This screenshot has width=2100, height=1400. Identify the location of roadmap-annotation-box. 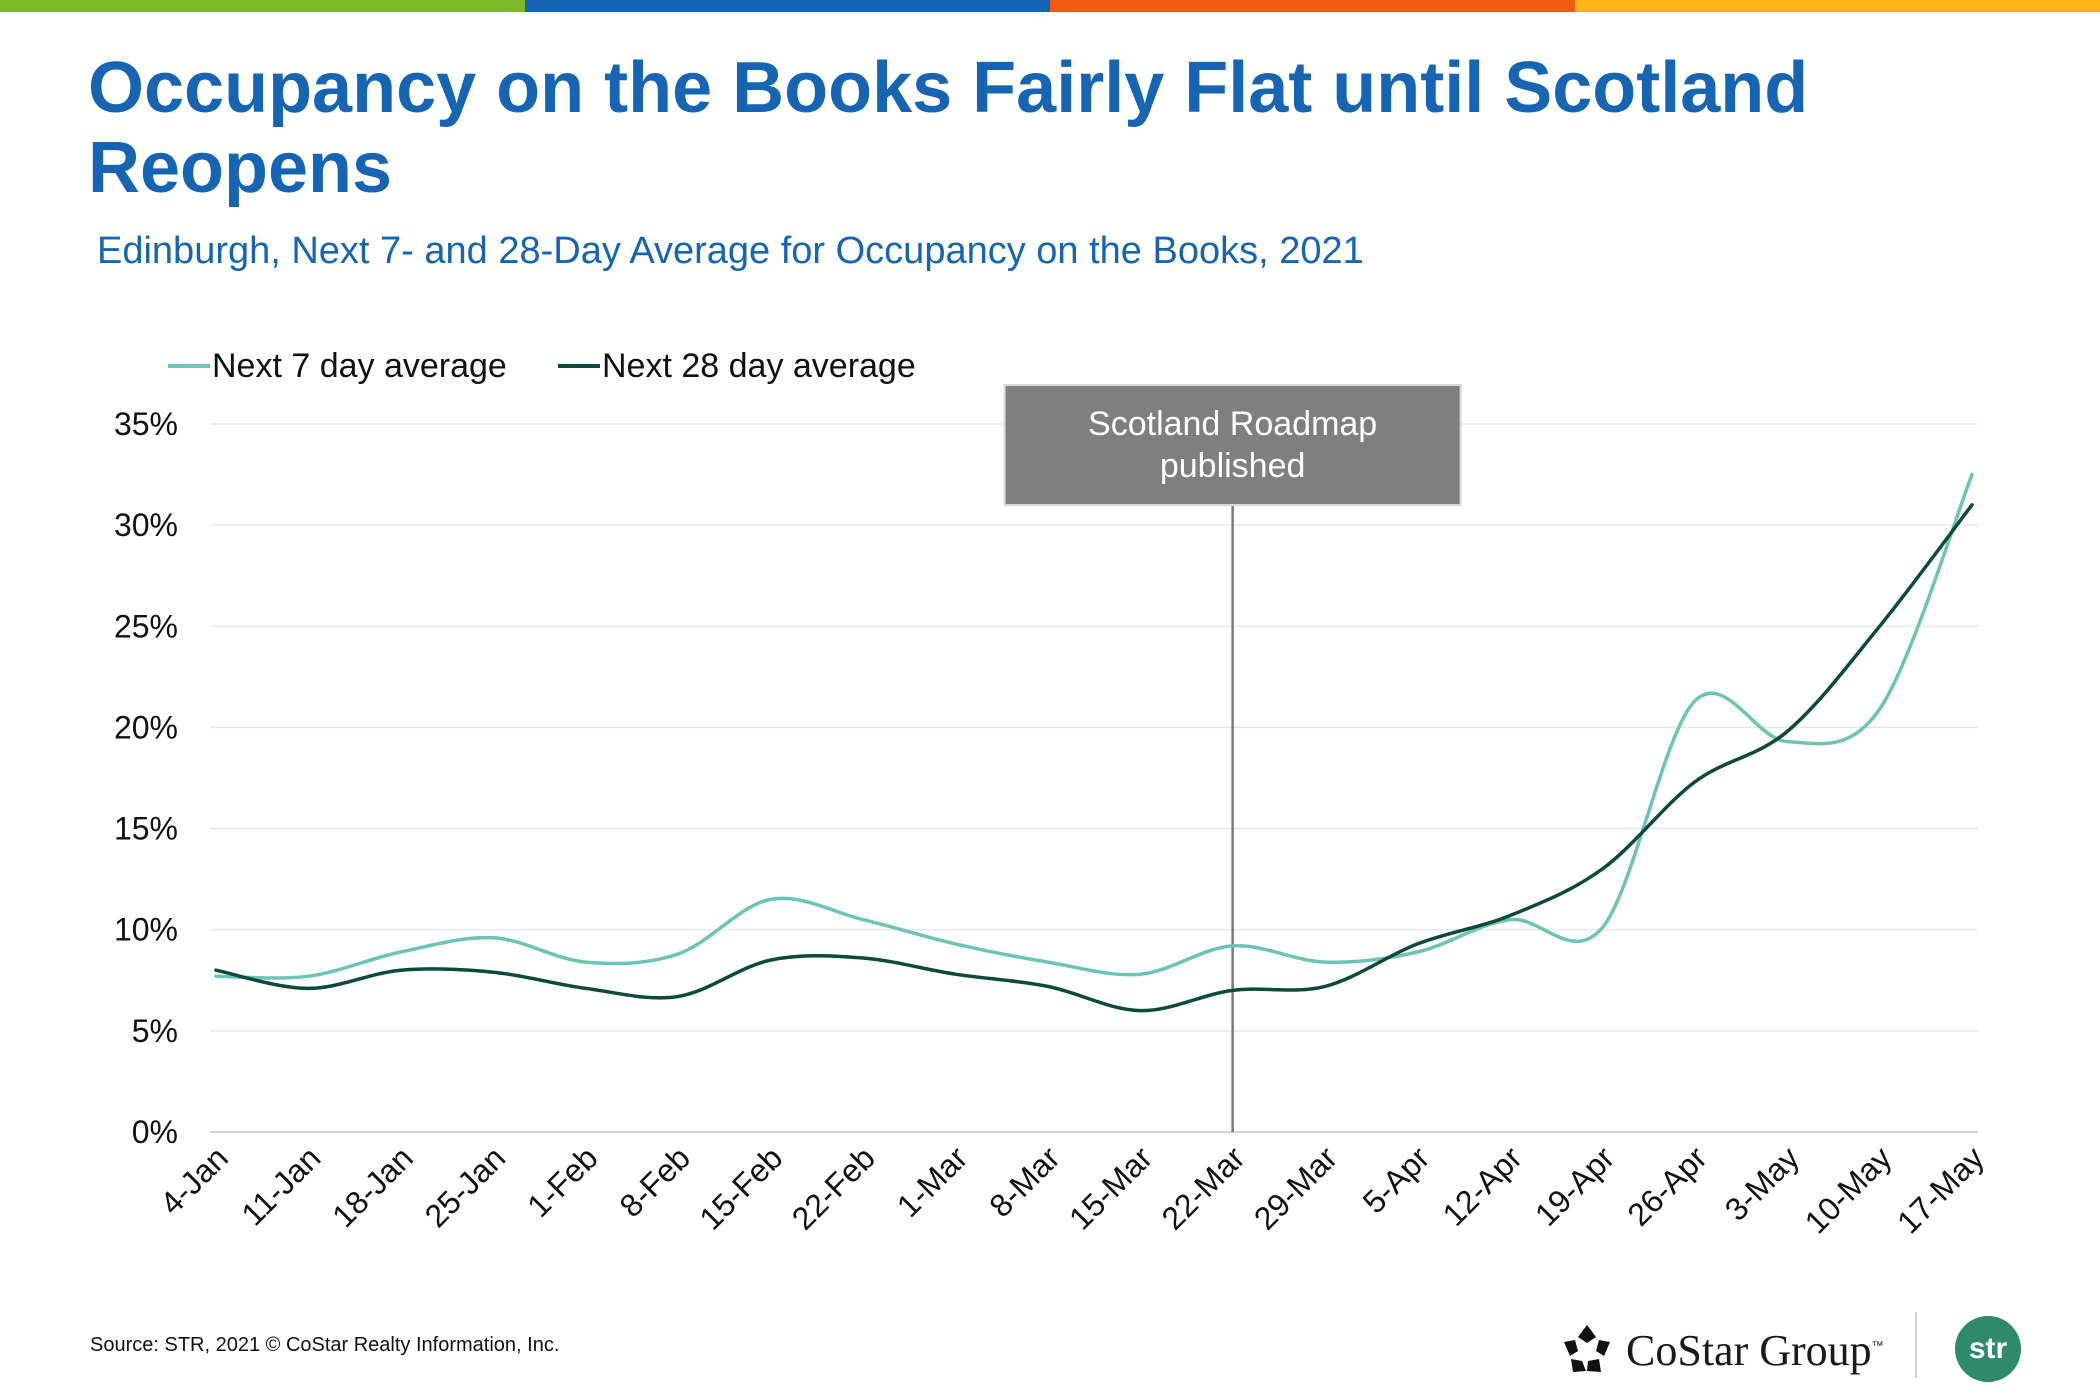
(1232, 445).